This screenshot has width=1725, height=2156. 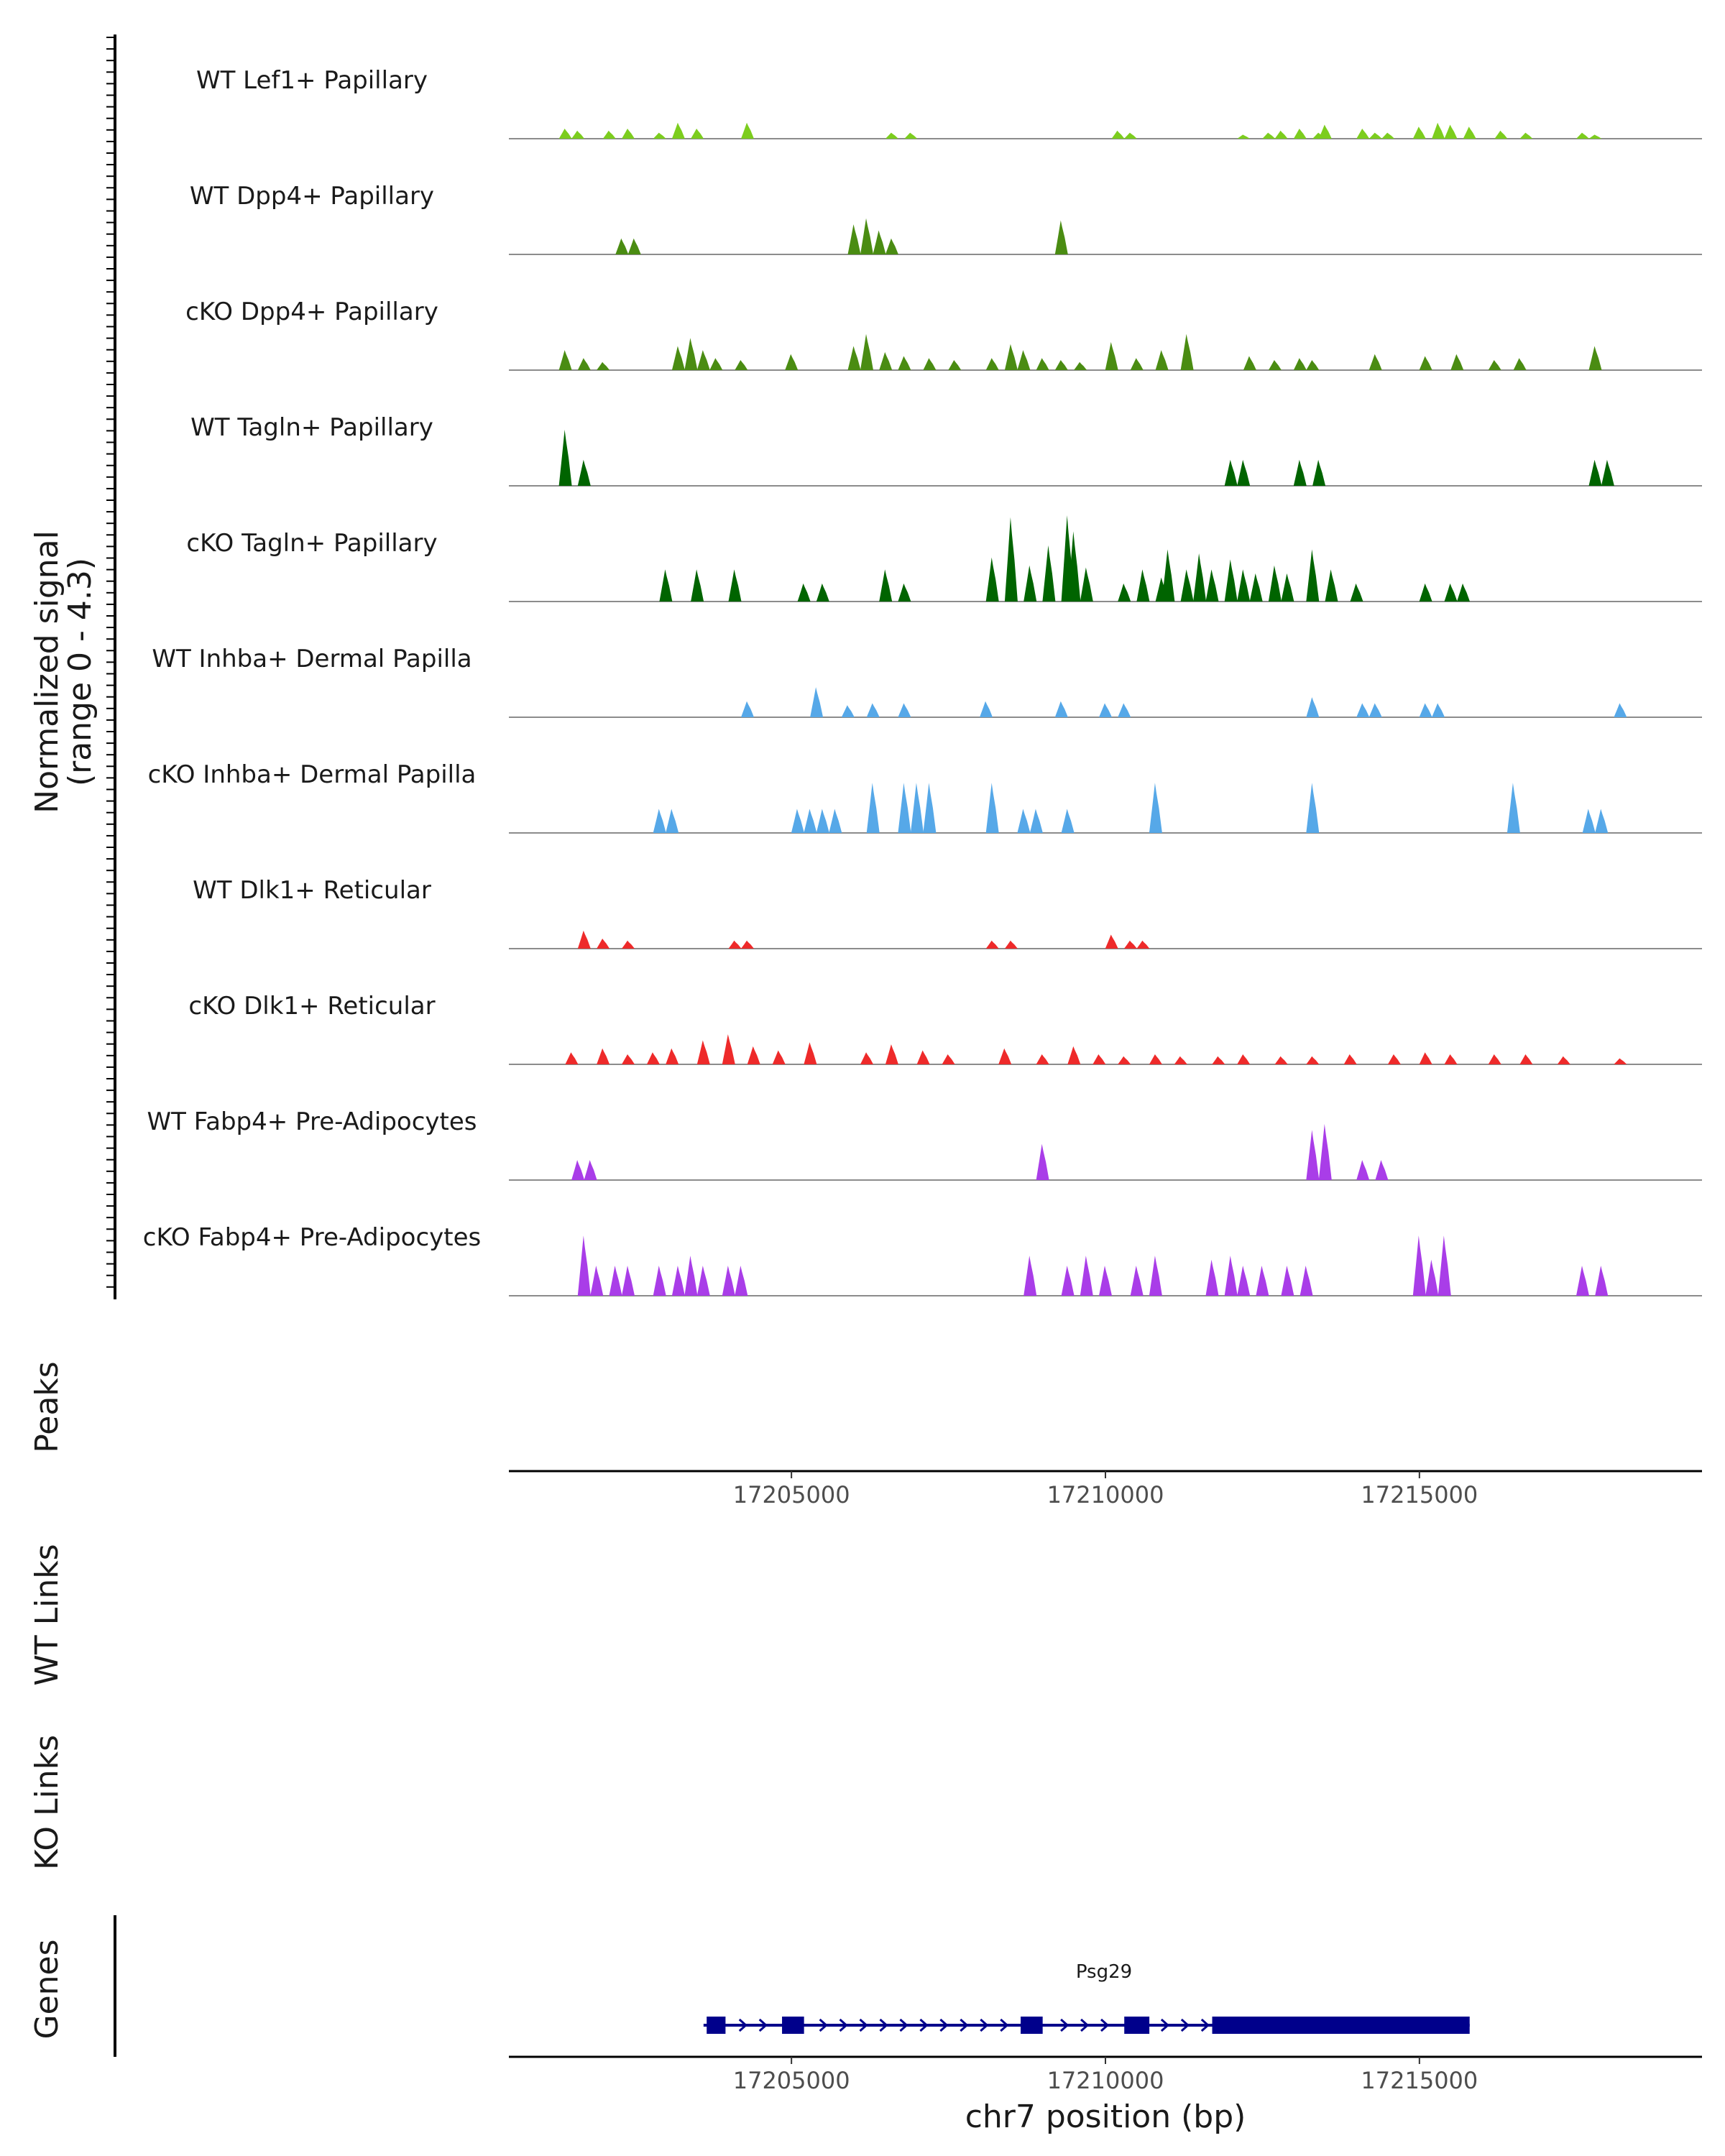 I want to click on track-label: WT Dlk1+ Reticular, so click(x=312, y=891).